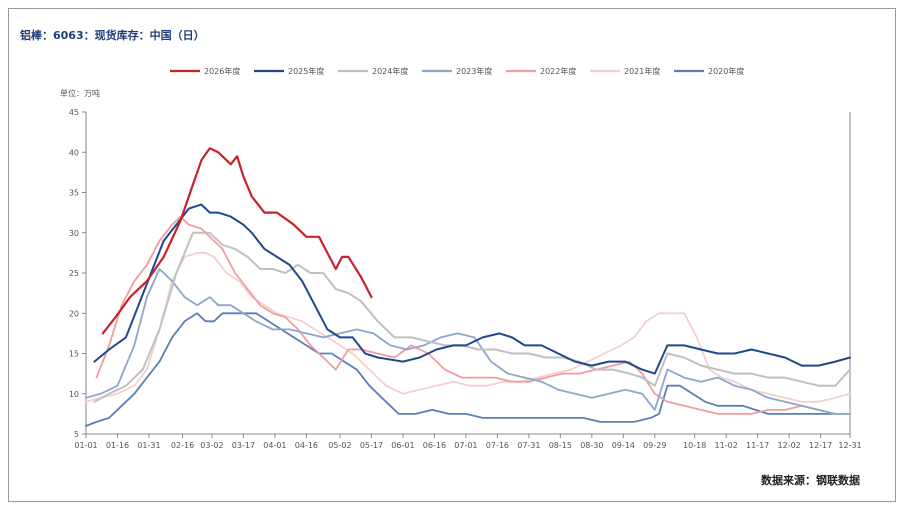 The width and height of the screenshot is (906, 510). What do you see at coordinates (306, 445) in the screenshot?
I see `x-tick-label: 04-16` at bounding box center [306, 445].